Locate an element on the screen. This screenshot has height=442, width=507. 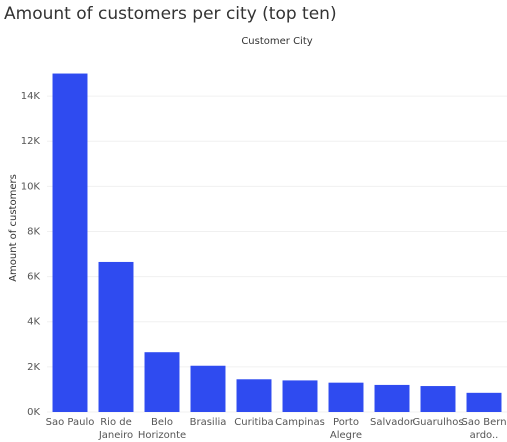
y-tick-label: 0K is located at coordinates (33, 412).